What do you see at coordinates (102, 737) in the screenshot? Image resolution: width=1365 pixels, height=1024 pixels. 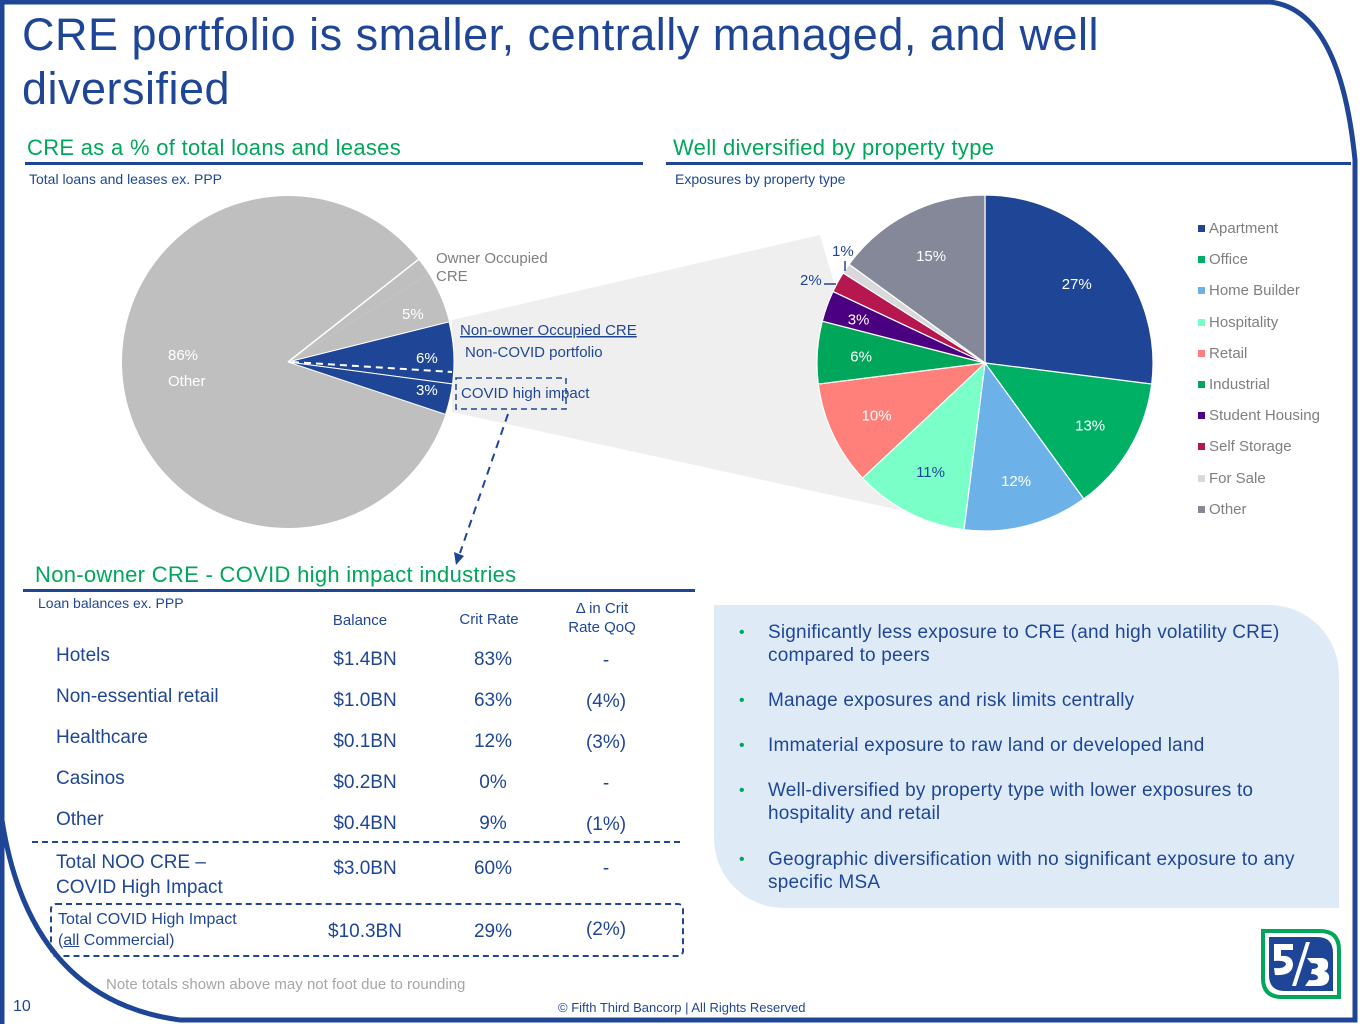 I see `cell-name: Healthcare` at bounding box center [102, 737].